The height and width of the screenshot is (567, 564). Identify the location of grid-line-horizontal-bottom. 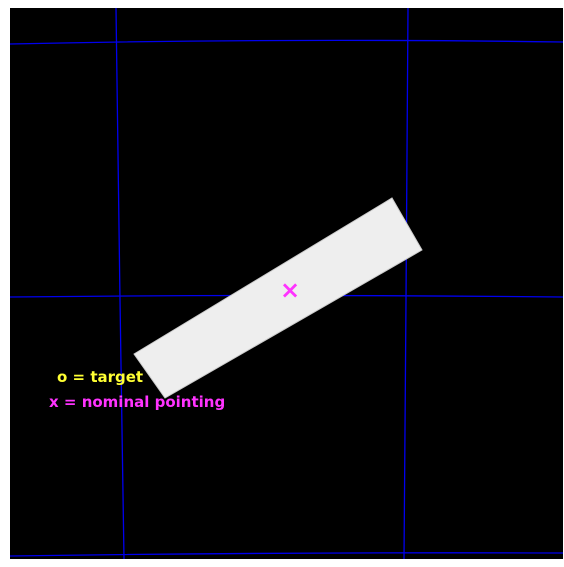
(286, 554).